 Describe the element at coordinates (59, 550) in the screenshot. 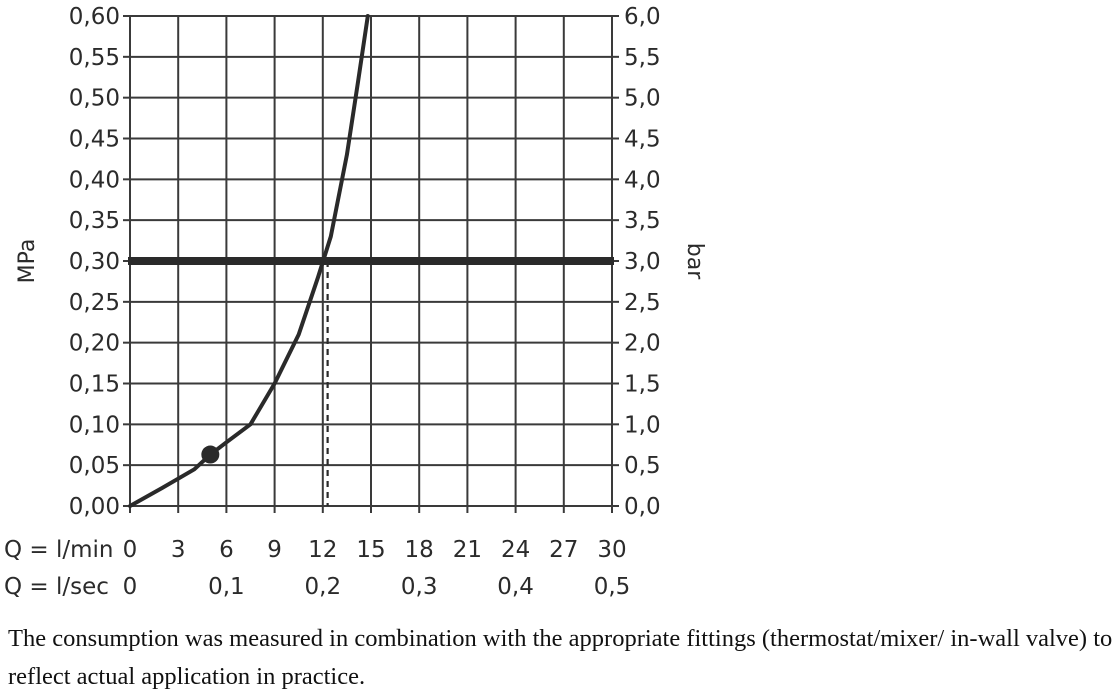

I see `x-row-label: Q = l/min` at that location.